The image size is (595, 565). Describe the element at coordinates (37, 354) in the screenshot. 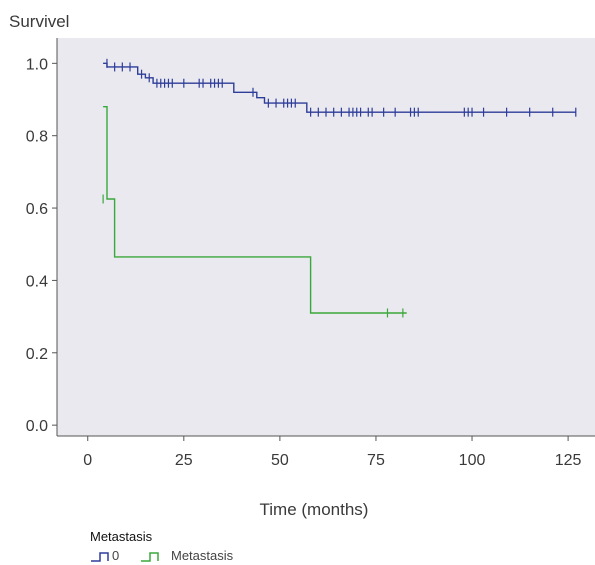

I see `y-tick-label: 0.2` at that location.